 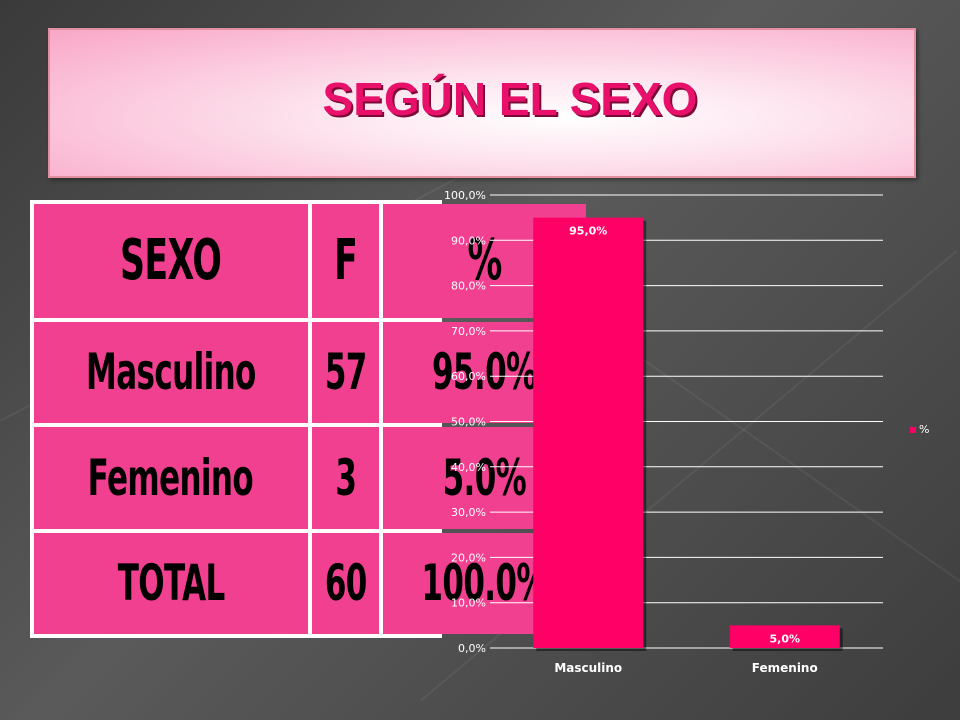 What do you see at coordinates (171, 372) in the screenshot?
I see `table-cell: Masculino` at bounding box center [171, 372].